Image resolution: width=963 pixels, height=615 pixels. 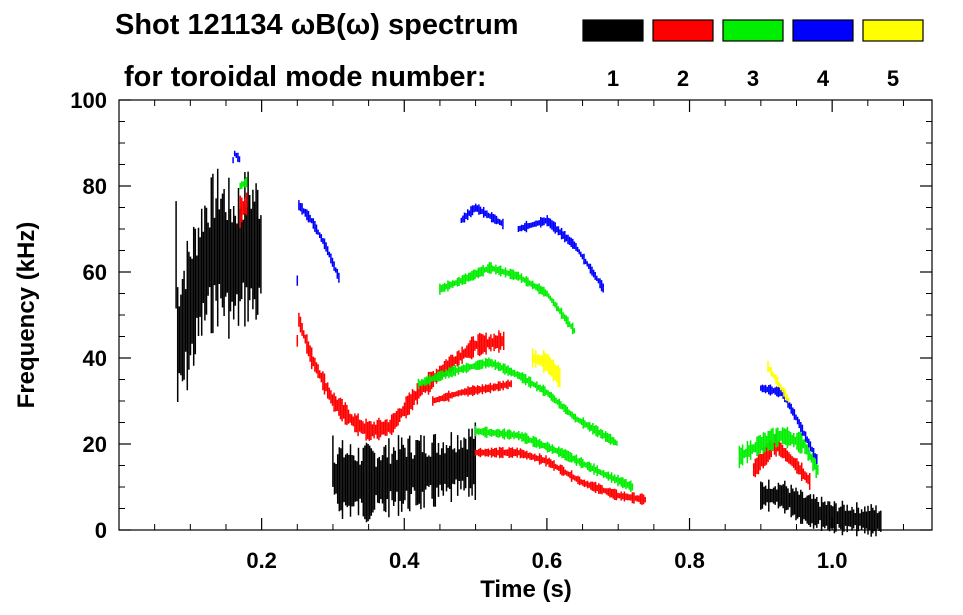 I want to click on legend-label-mode-1: 1, so click(x=613, y=78).